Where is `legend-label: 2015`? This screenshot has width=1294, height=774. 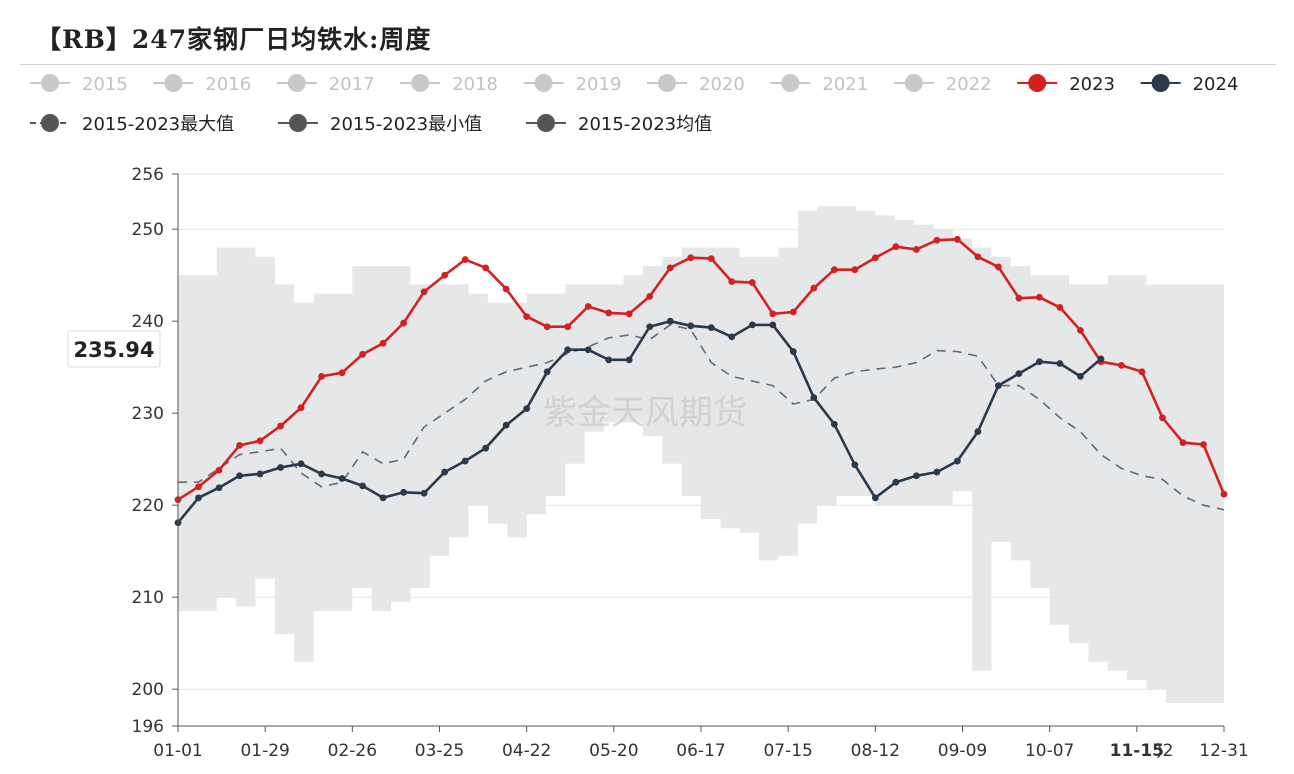 legend-label: 2015 is located at coordinates (105, 84).